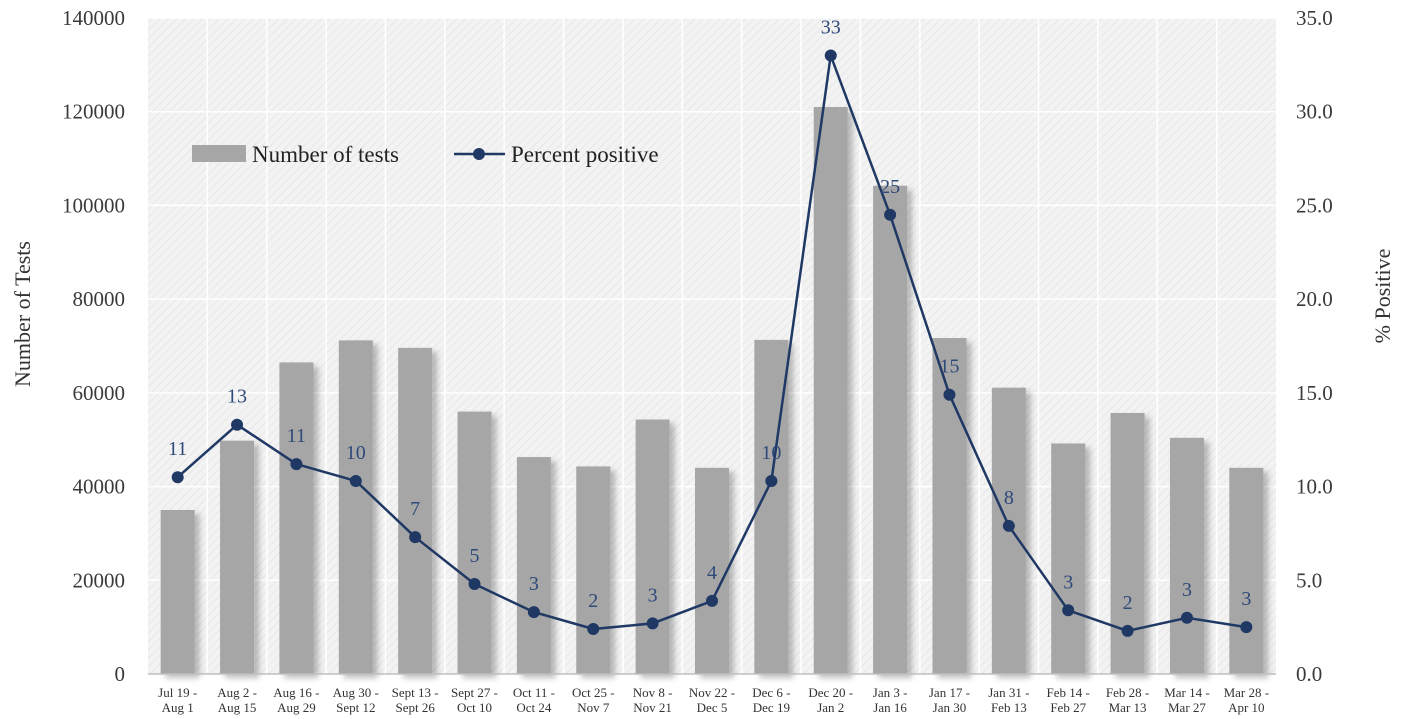  I want to click on y-tick-label: 60000, so click(99, 393).